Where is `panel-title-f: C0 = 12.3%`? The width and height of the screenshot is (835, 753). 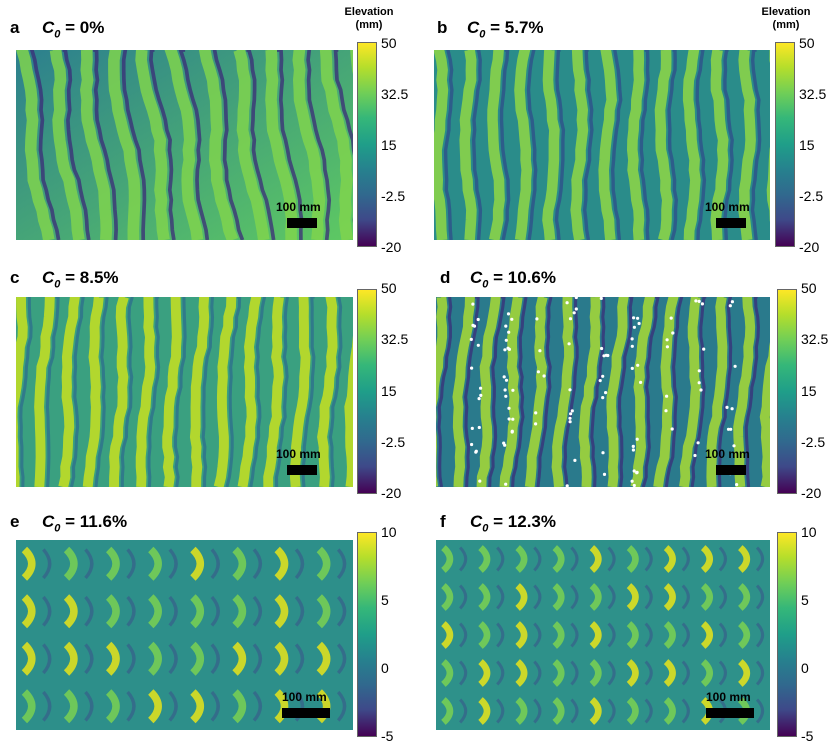
panel-title-f: C0 = 12.3% is located at coordinates (513, 523).